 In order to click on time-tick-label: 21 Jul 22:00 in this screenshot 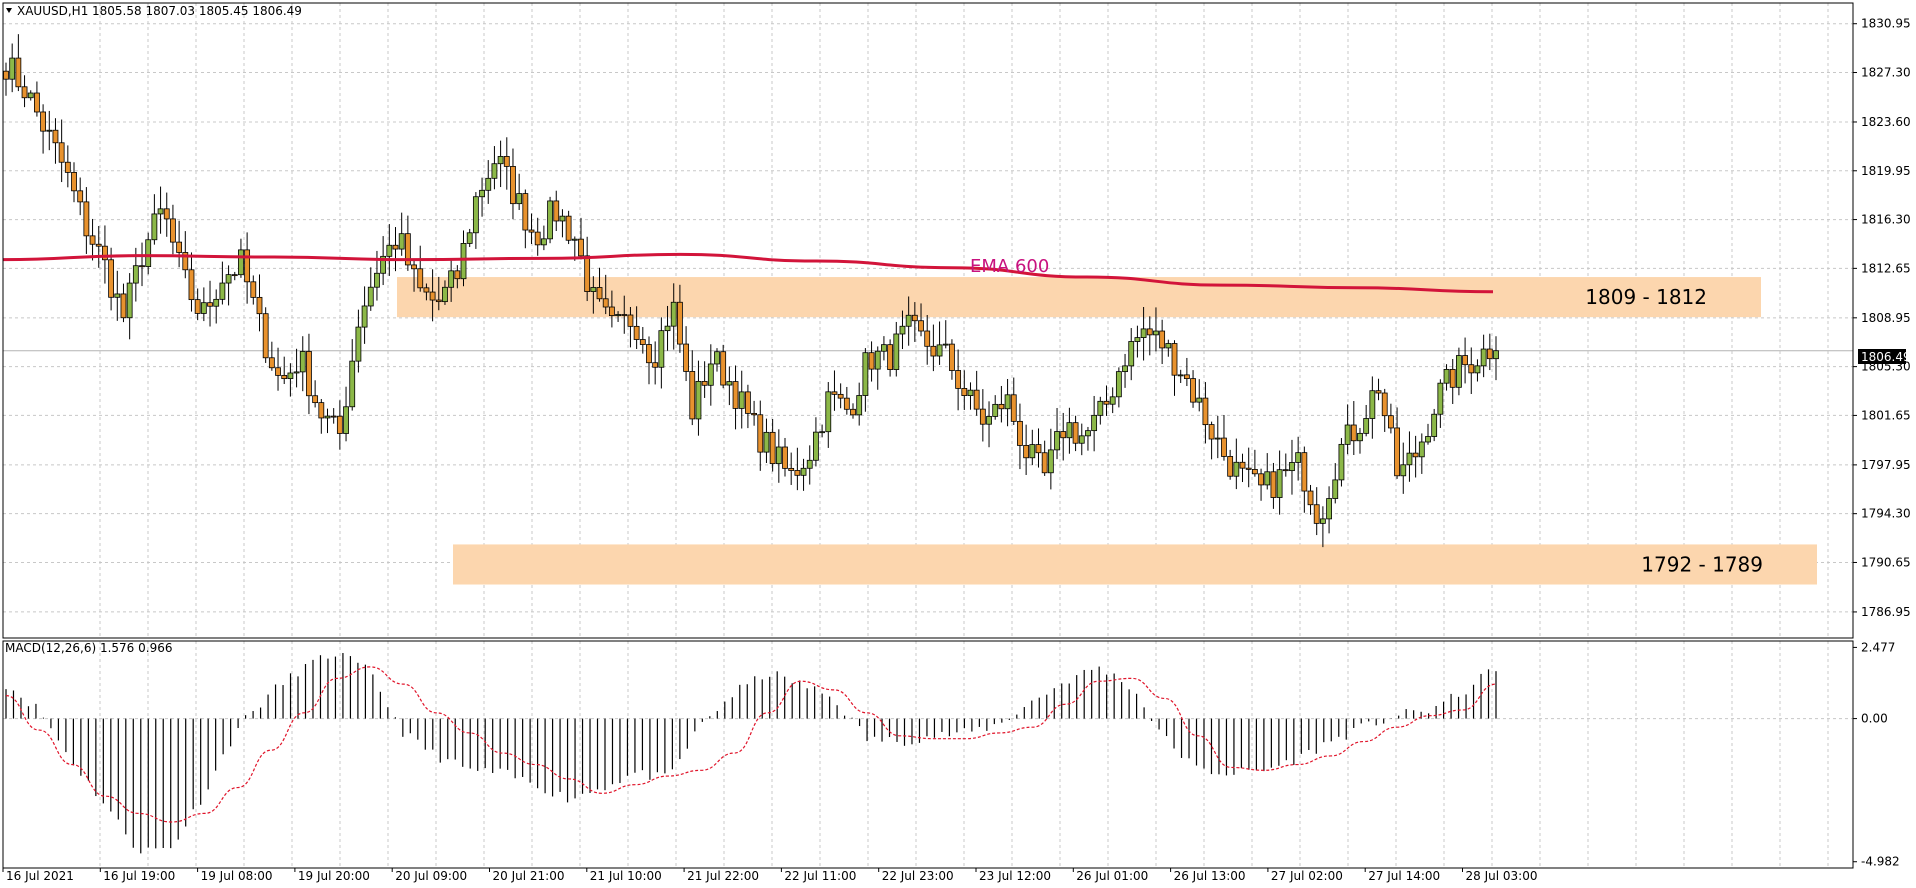, I will do `click(723, 876)`.